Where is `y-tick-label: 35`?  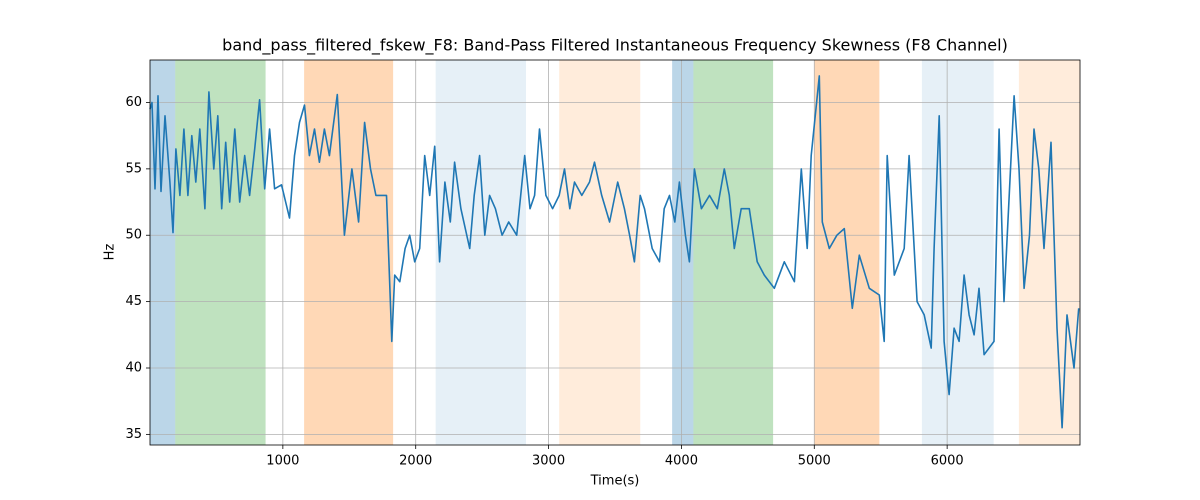 y-tick-label: 35 is located at coordinates (133, 434).